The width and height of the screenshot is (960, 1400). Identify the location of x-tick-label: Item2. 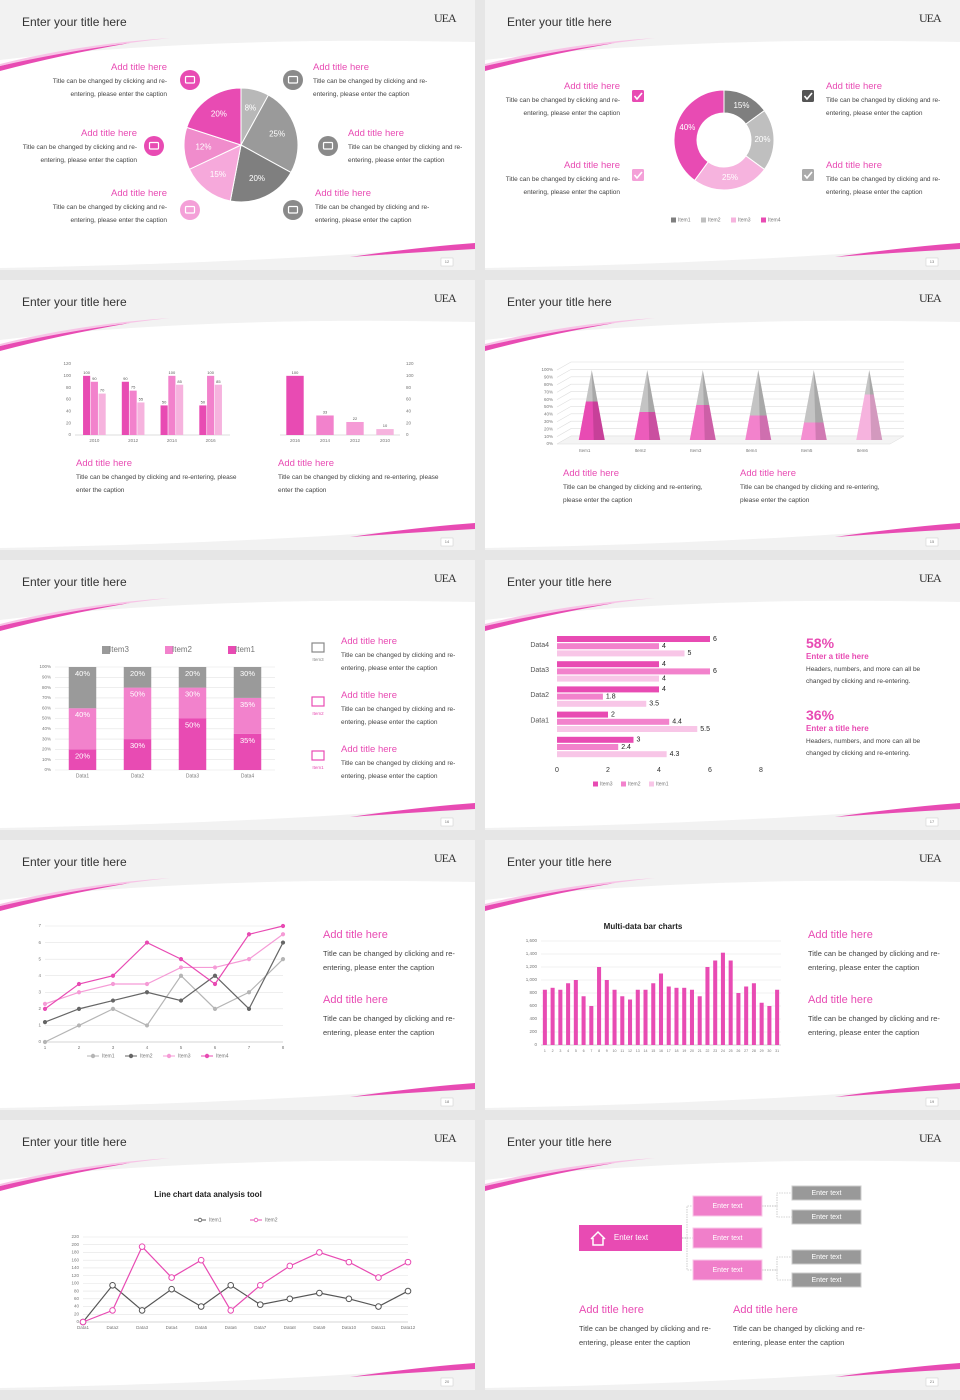
(641, 450).